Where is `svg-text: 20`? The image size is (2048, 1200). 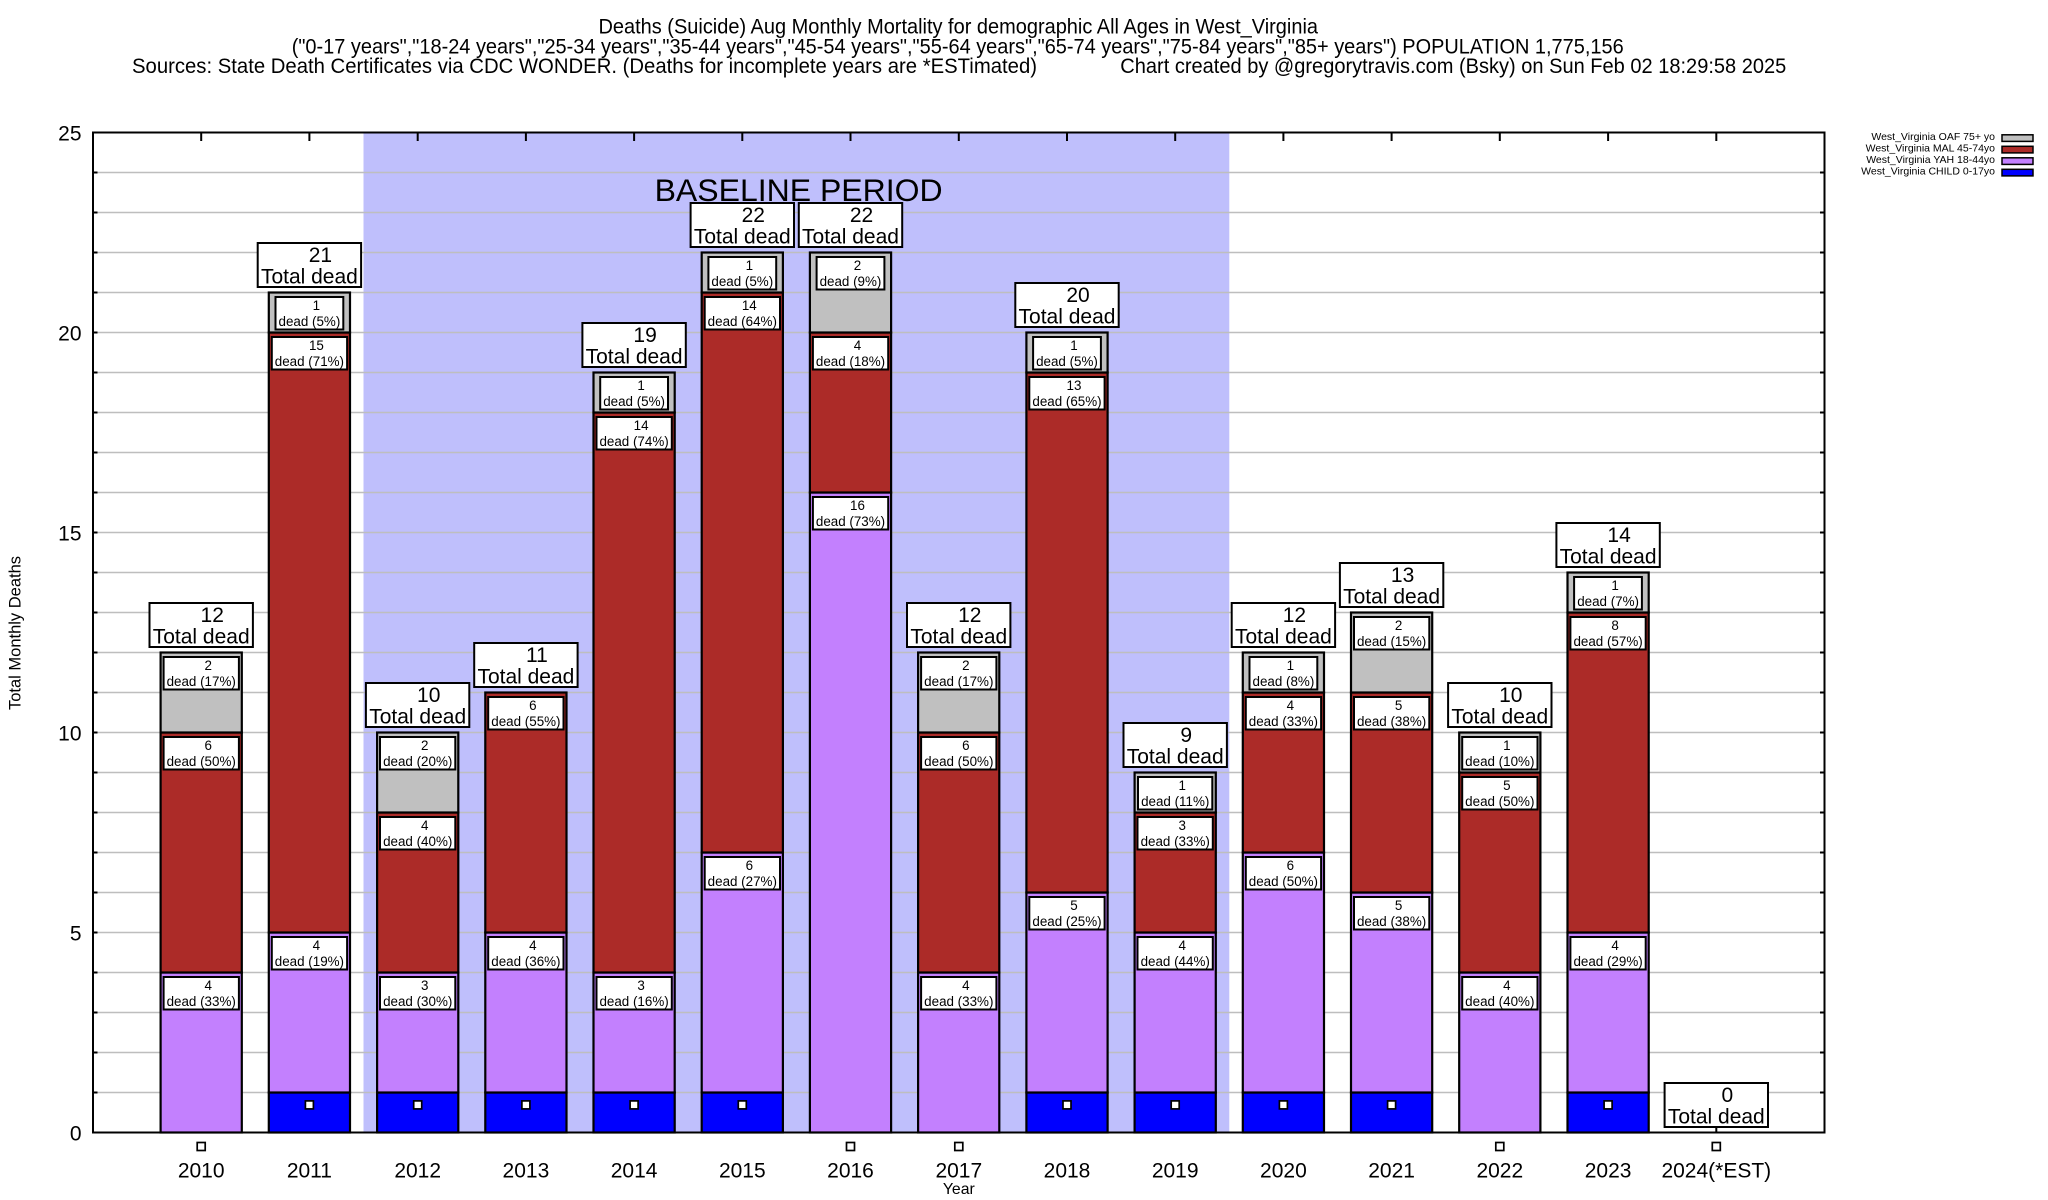 svg-text: 20 is located at coordinates (1077, 295).